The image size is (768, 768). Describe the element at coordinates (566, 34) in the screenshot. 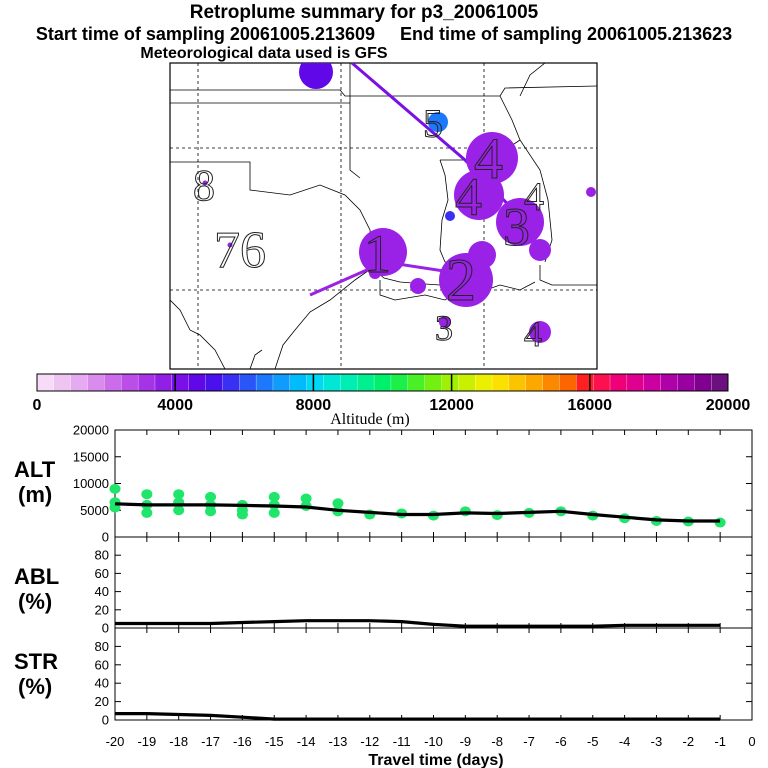

I see `end-time: End time of sampling 20061005.213623` at that location.